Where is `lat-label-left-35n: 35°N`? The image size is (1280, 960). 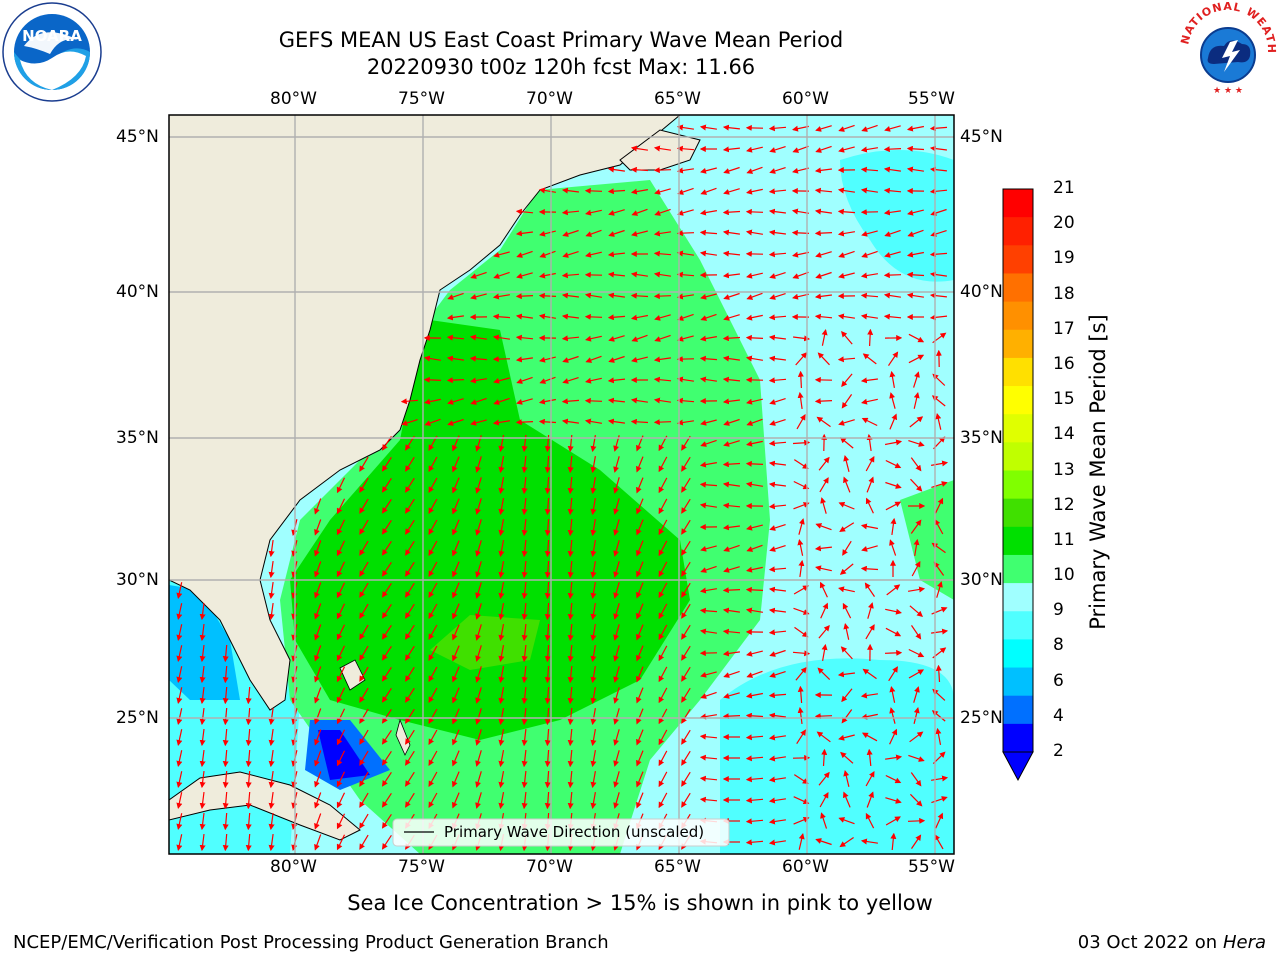 lat-label-left-35n: 35°N is located at coordinates (137, 438).